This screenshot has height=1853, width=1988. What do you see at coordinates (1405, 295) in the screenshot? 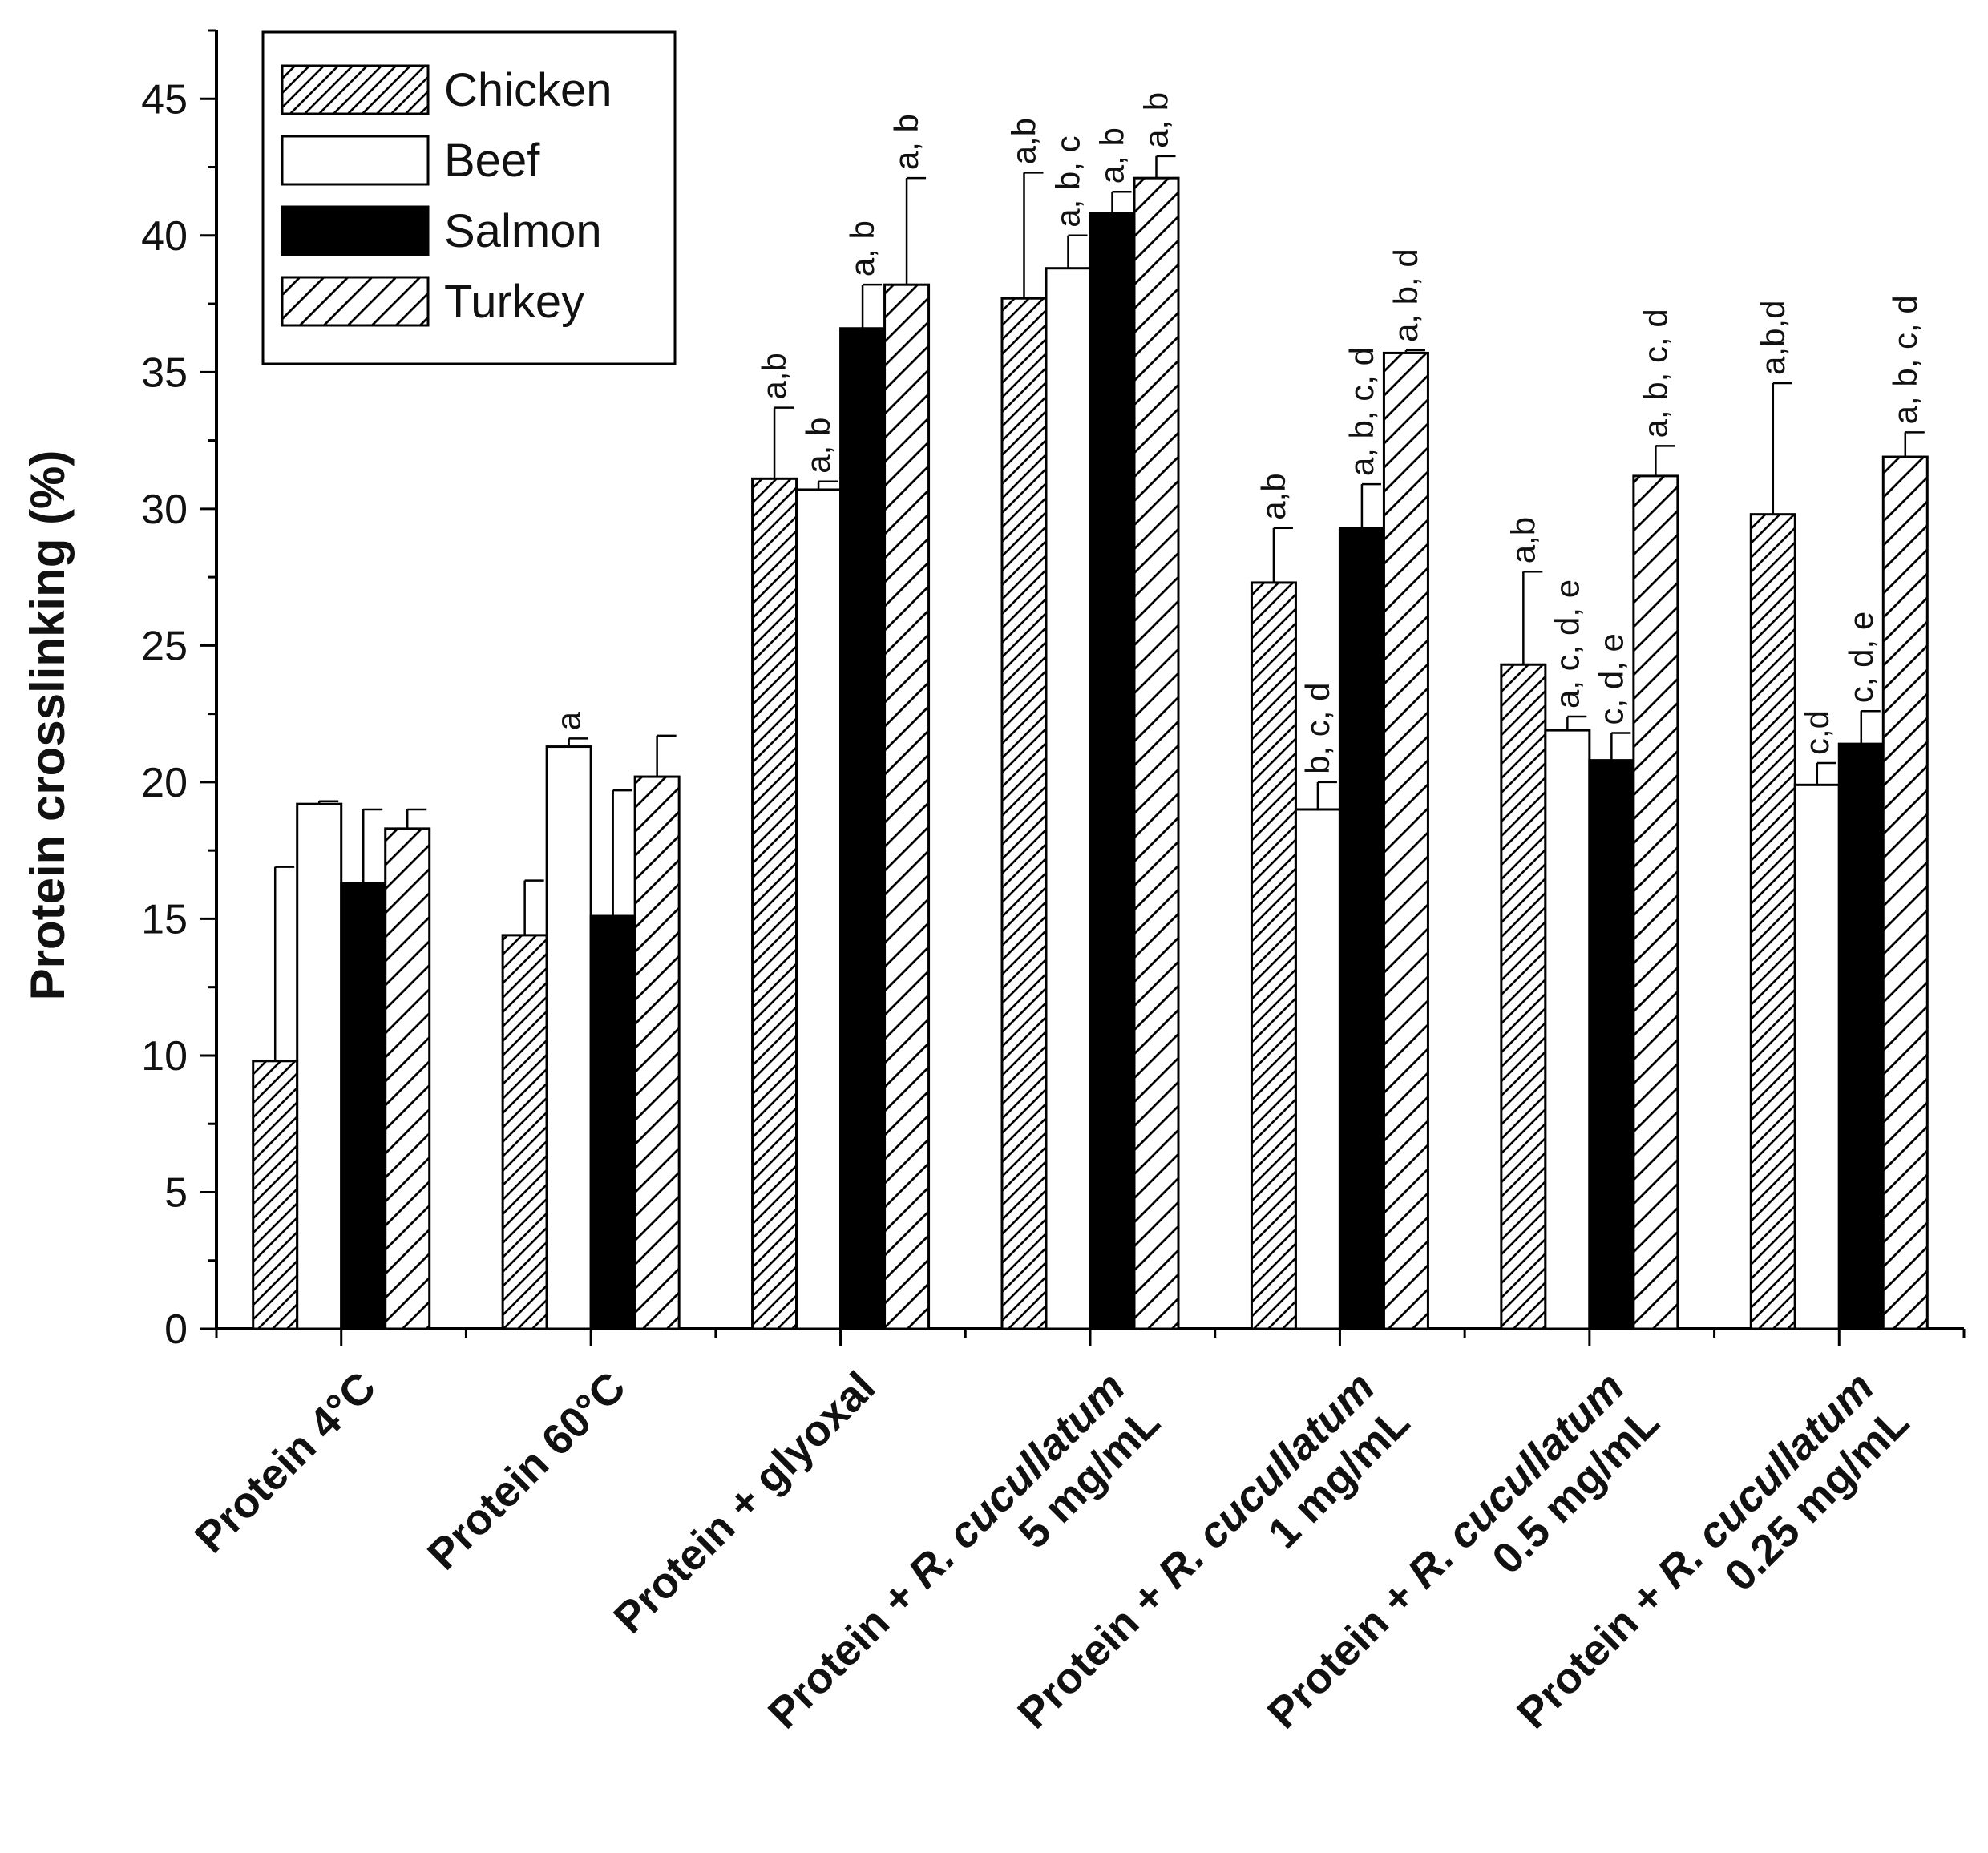
I see `significance-label: a, b, d` at bounding box center [1405, 295].